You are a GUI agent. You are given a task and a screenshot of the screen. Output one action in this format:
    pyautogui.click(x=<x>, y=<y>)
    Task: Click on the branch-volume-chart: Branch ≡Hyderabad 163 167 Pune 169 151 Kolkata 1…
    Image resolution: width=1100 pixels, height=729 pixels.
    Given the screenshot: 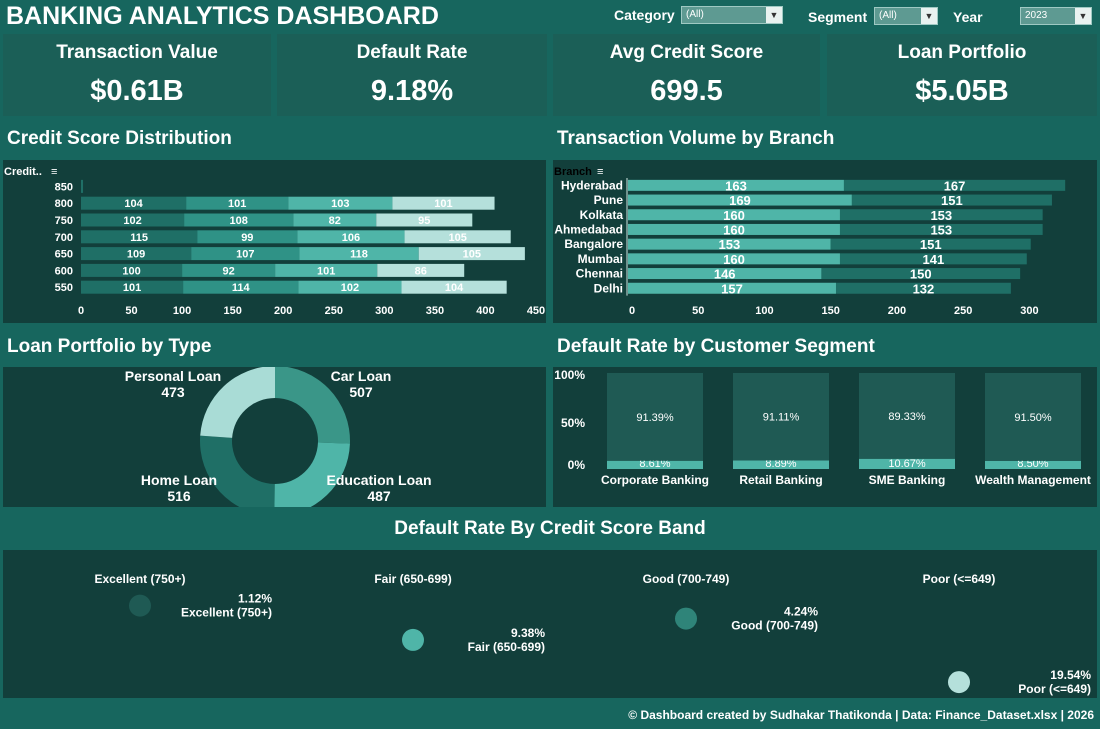 What is the action you would take?
    pyautogui.click(x=810, y=241)
    